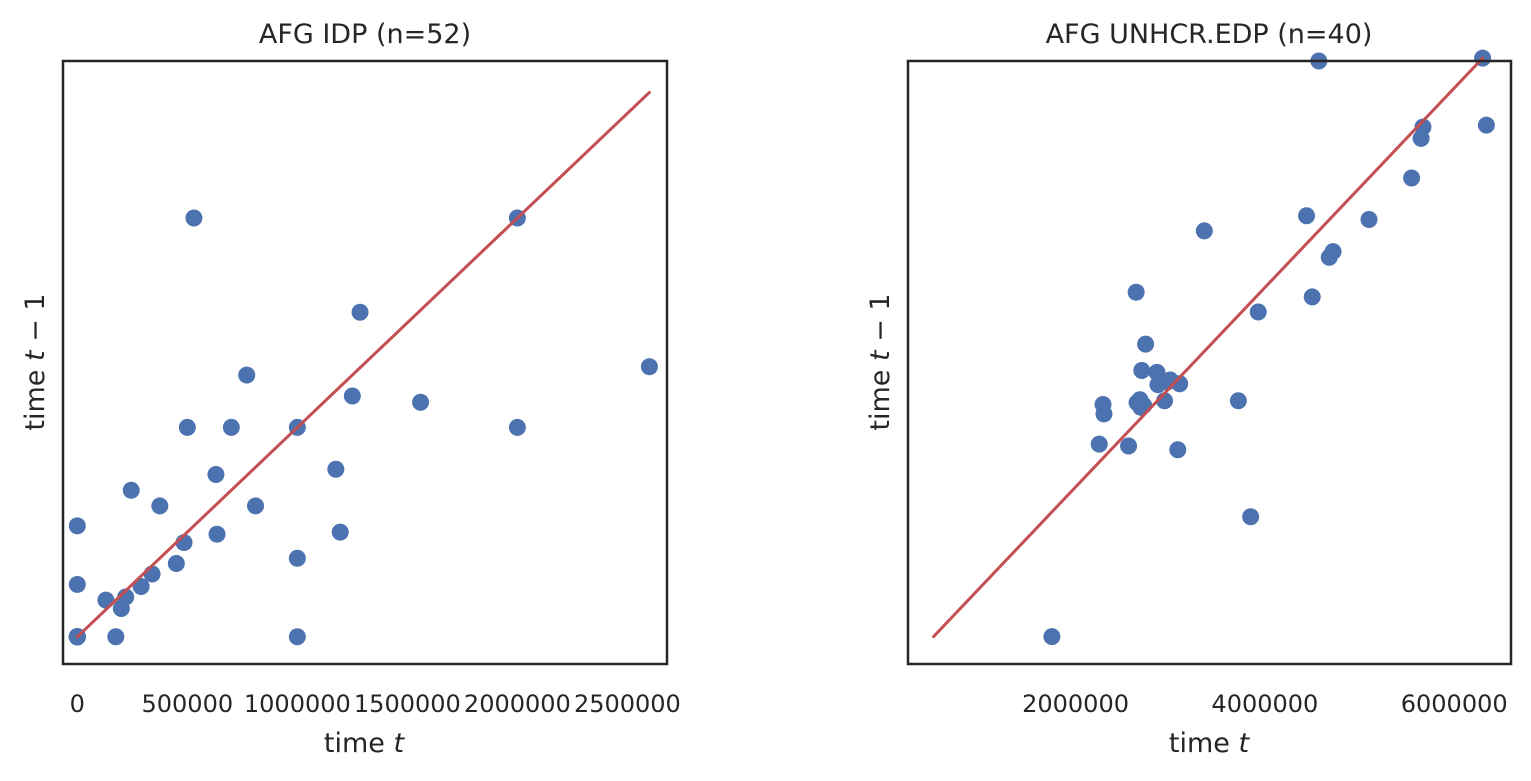 The height and width of the screenshot is (781, 1531). I want to click on chart-title: AFG IDP (n=52), so click(365, 34).